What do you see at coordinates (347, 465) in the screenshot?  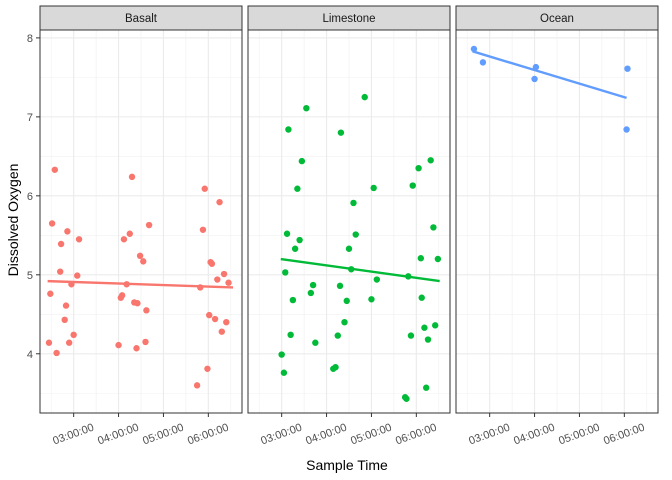 I see `x-axis-title: Sample Time` at bounding box center [347, 465].